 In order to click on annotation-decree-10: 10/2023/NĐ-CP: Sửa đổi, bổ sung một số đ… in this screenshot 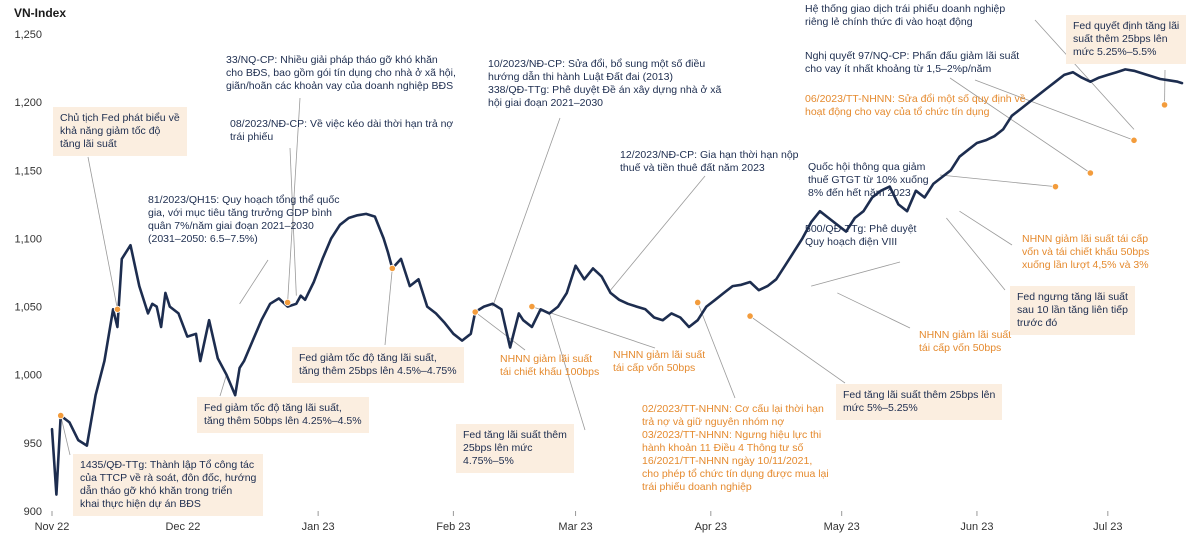, I will do `click(605, 83)`.